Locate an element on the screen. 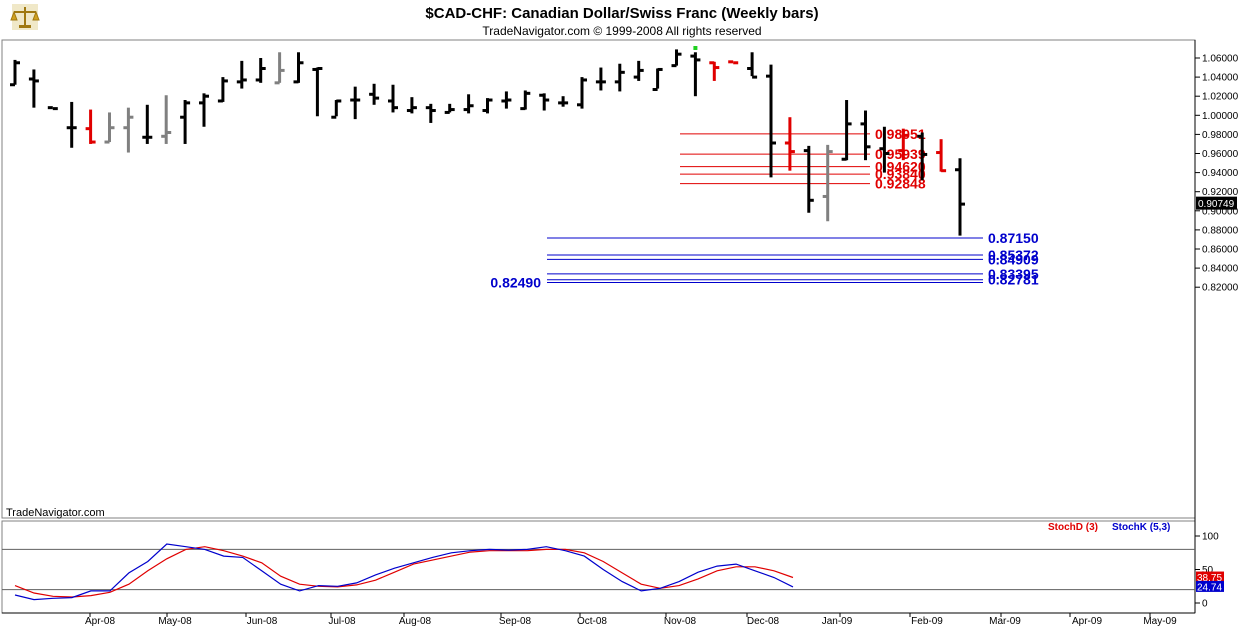  time-tick-label: Feb-09 is located at coordinates (927, 621).